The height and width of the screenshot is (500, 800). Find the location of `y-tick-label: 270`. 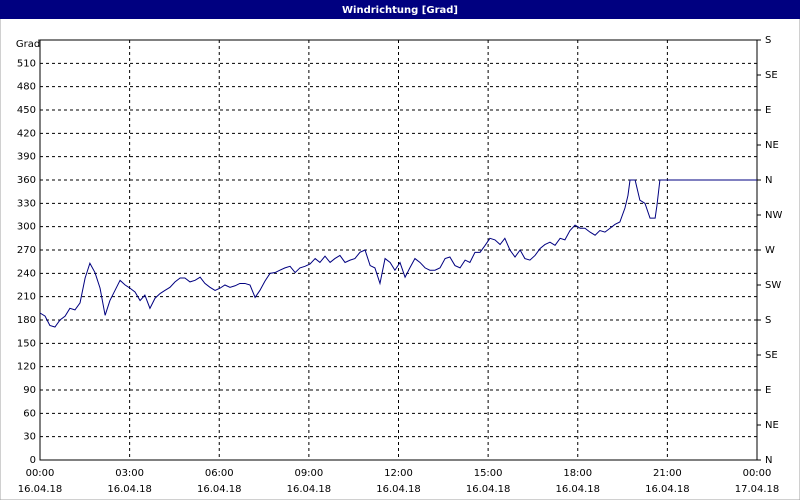

y-tick-label: 270 is located at coordinates (26, 250).